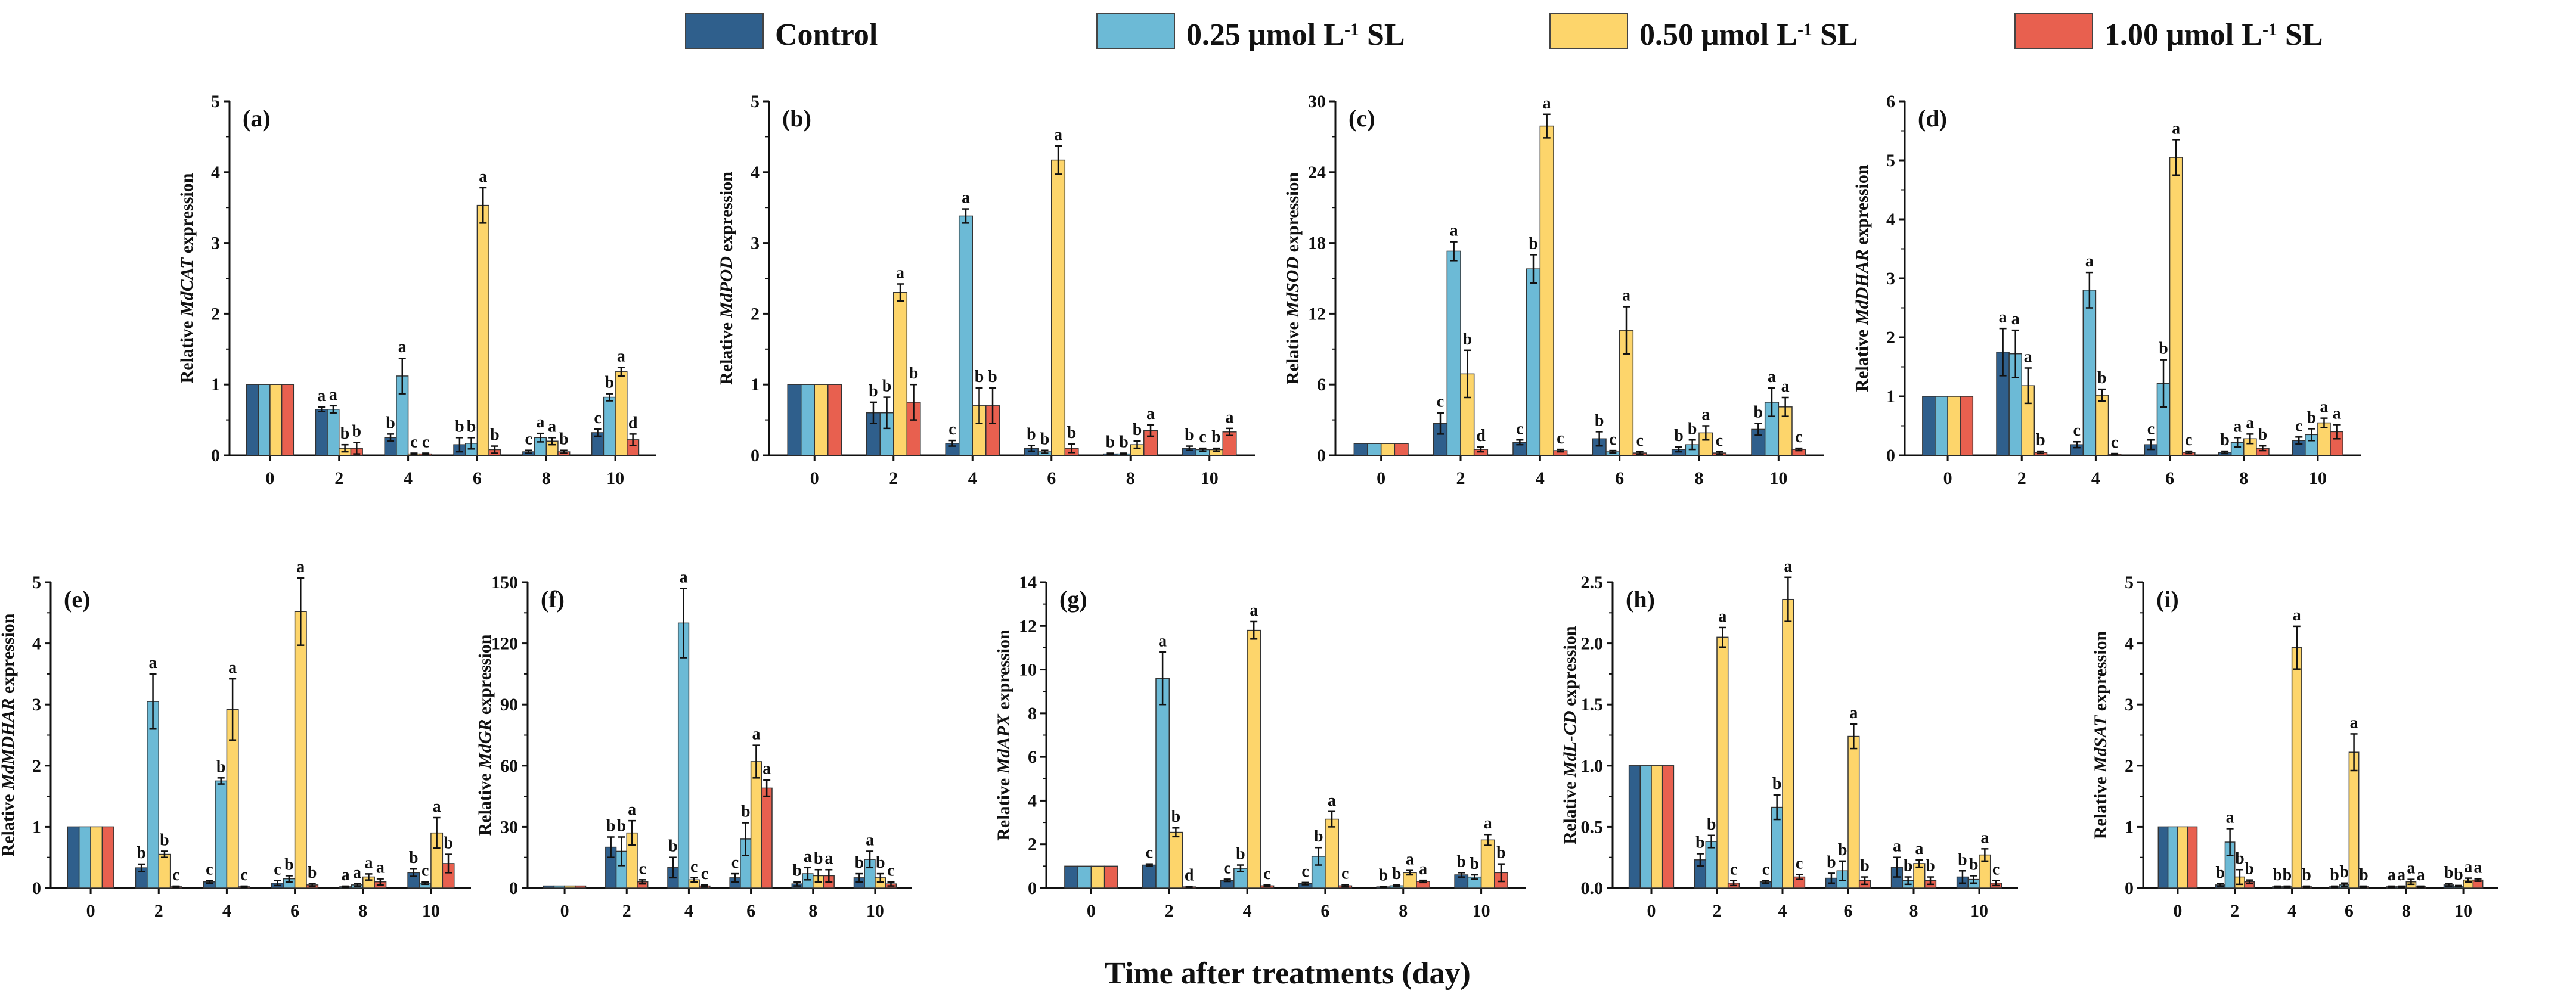  Describe the element at coordinates (1321, 455) in the screenshot. I see `y-tick-label: 0` at that location.